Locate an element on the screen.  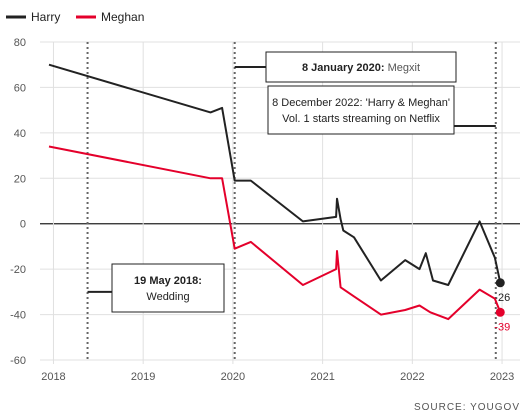
y-tick-label: -40 is located at coordinates (18, 316).